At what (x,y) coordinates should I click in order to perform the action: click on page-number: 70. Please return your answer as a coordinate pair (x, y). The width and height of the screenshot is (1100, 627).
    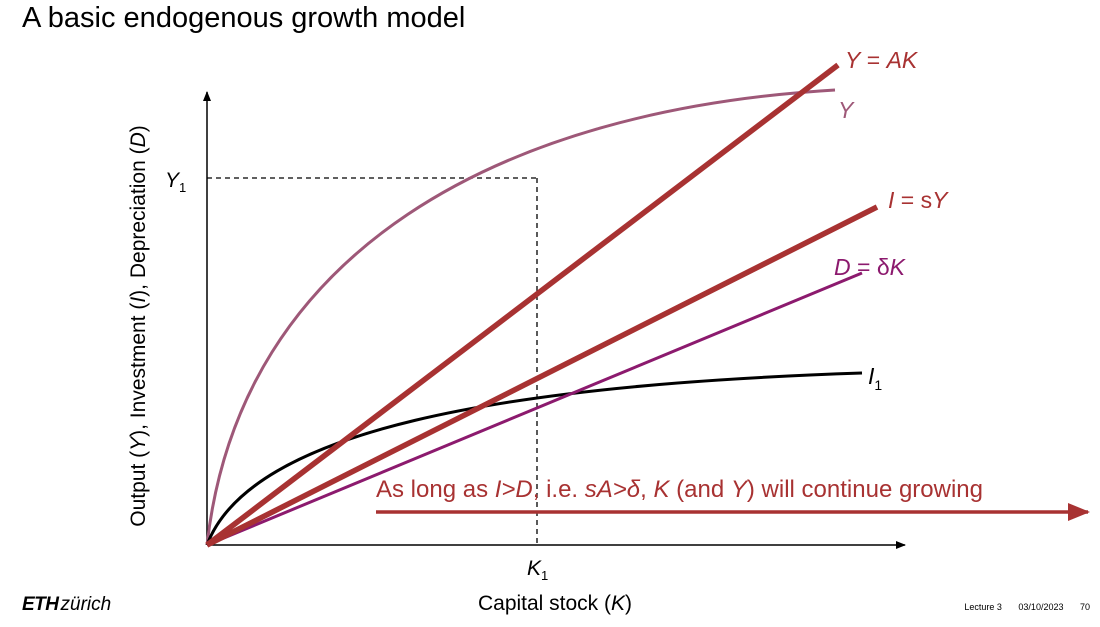
    Looking at the image, I should click on (1084, 607).